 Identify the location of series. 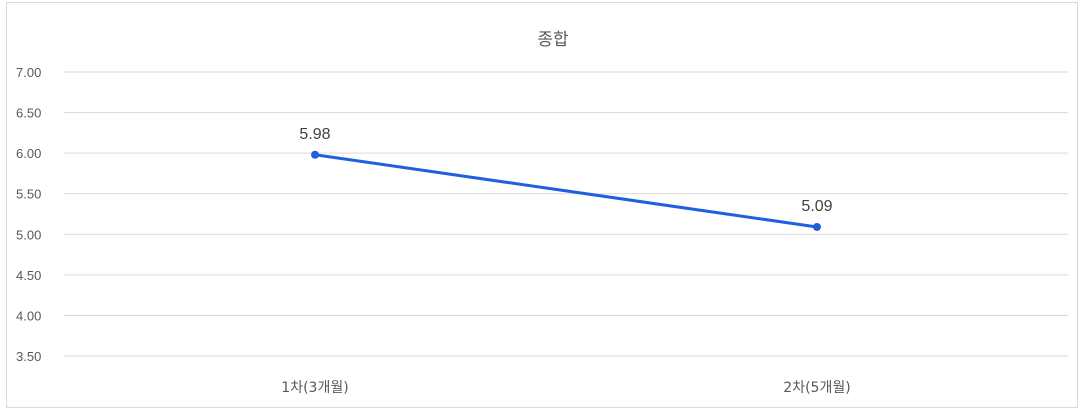
(566, 190).